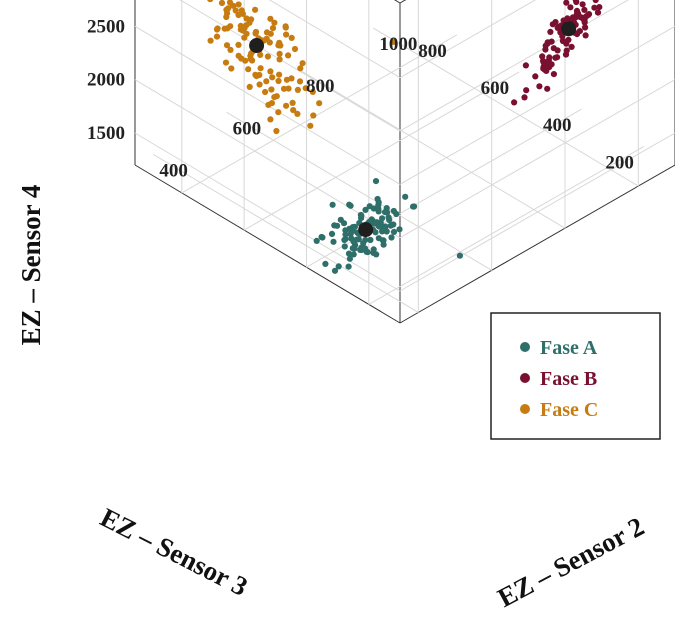  I want to click on y-tick-label: 800, so click(432, 51).